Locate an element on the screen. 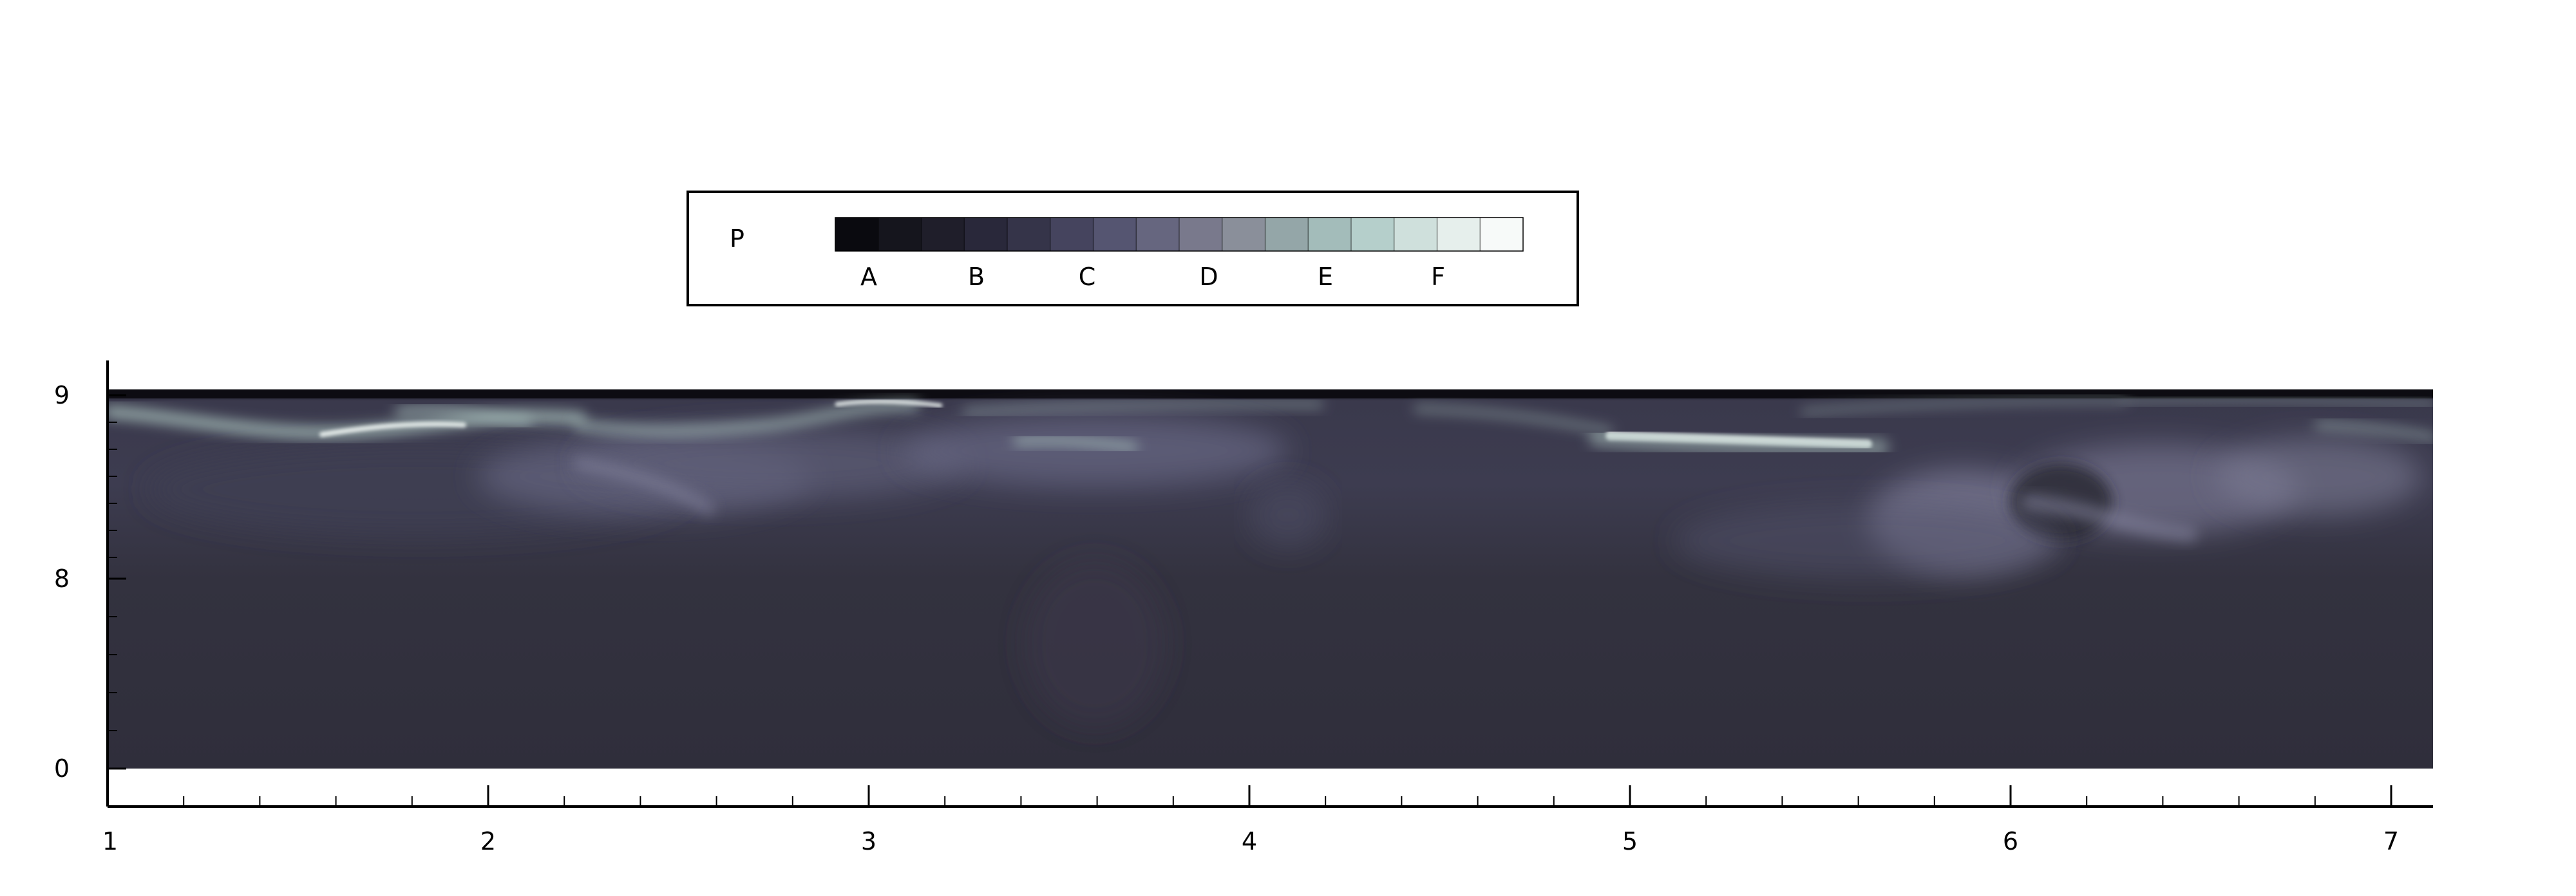 The height and width of the screenshot is (896, 2576). y-axis-ticks: 0 8 9 is located at coordinates (90, 582).